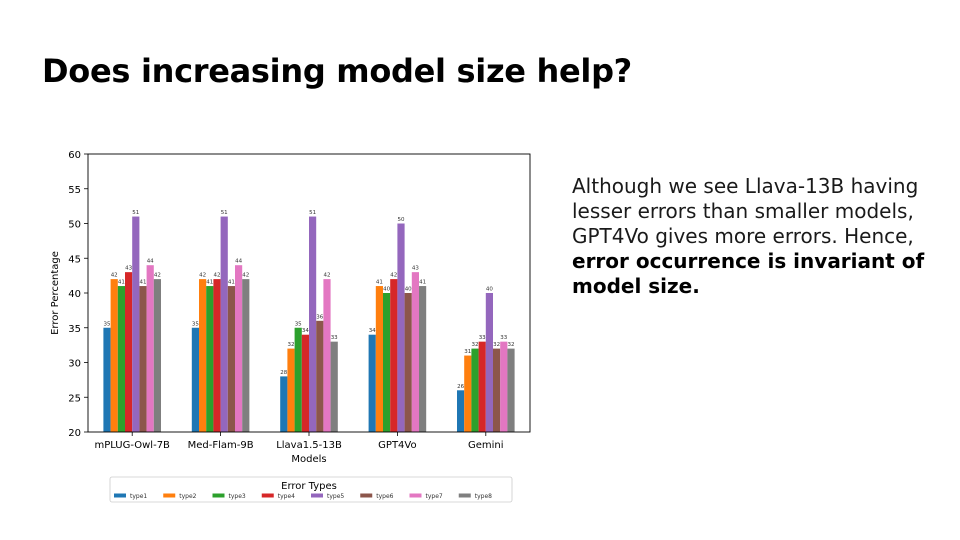  What do you see at coordinates (74, 364) in the screenshot?
I see `y-tick-label: 30` at bounding box center [74, 364].